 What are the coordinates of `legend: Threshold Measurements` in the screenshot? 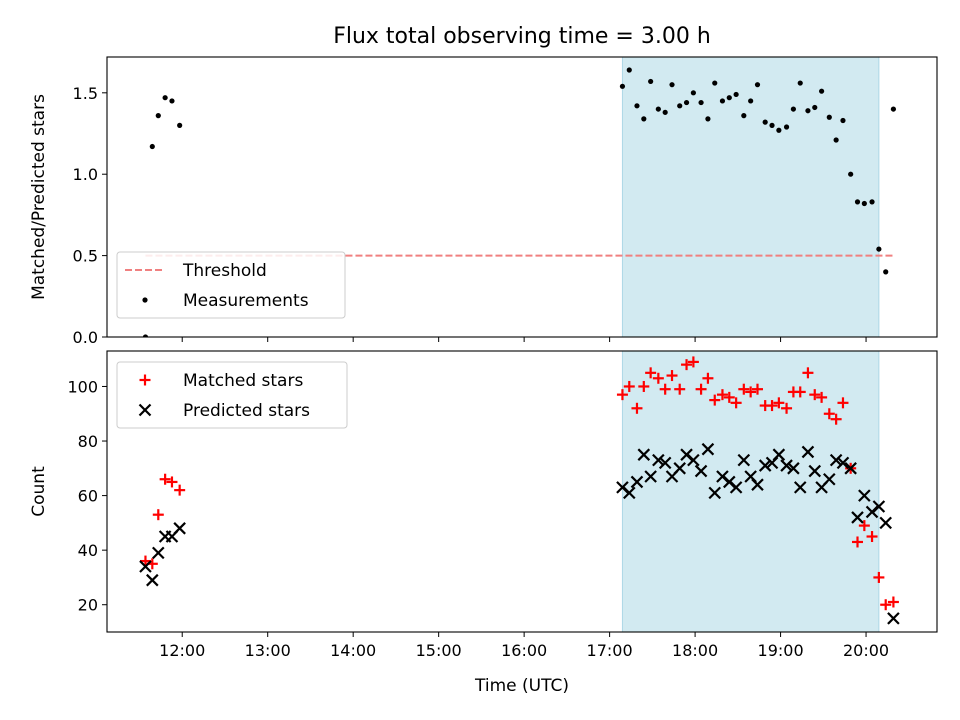 It's located at (231, 285).